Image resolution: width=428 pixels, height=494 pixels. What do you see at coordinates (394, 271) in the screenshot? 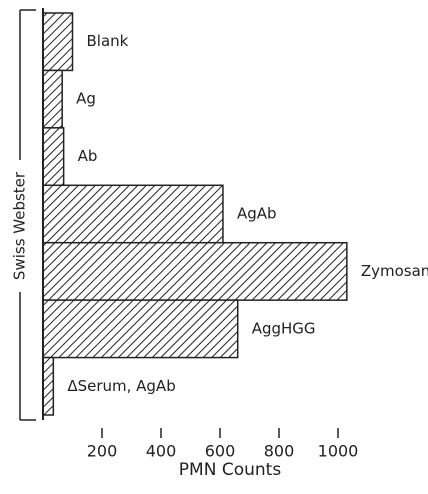
I see `bar-label: Zymosan` at bounding box center [394, 271].